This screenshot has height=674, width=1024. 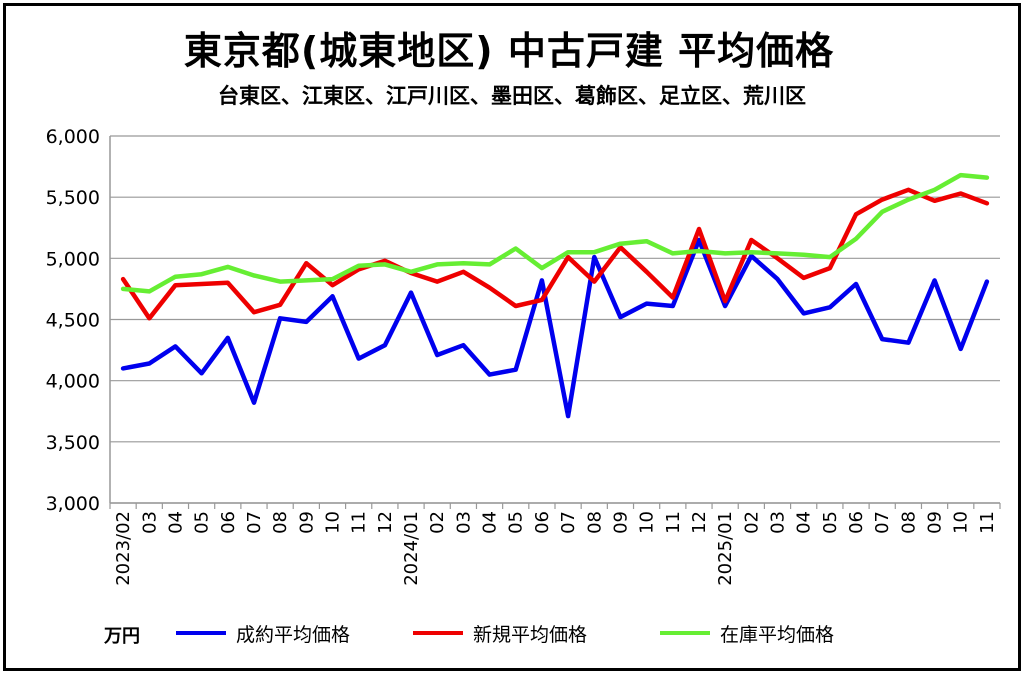 I want to click on x-tick-label: 2025/01, so click(x=725, y=548).